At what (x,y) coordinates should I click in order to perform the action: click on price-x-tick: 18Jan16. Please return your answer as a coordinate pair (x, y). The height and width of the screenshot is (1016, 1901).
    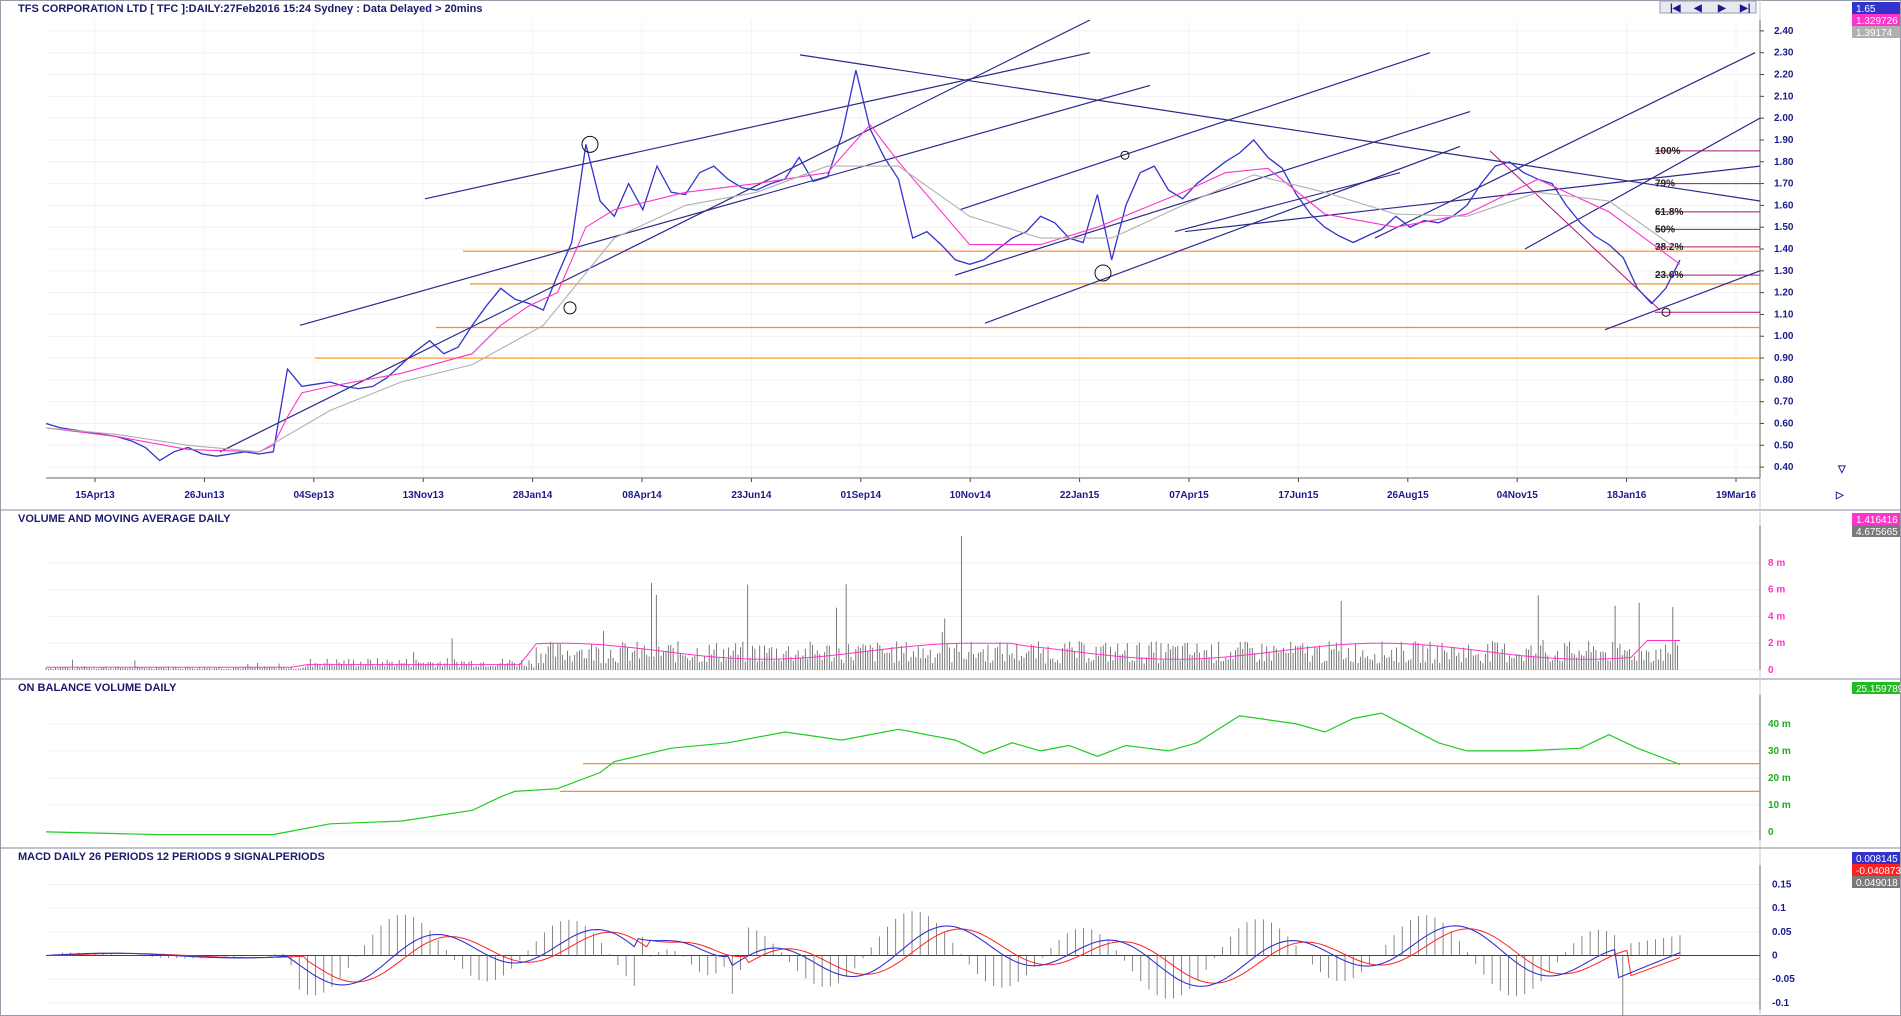
    Looking at the image, I should click on (1627, 495).